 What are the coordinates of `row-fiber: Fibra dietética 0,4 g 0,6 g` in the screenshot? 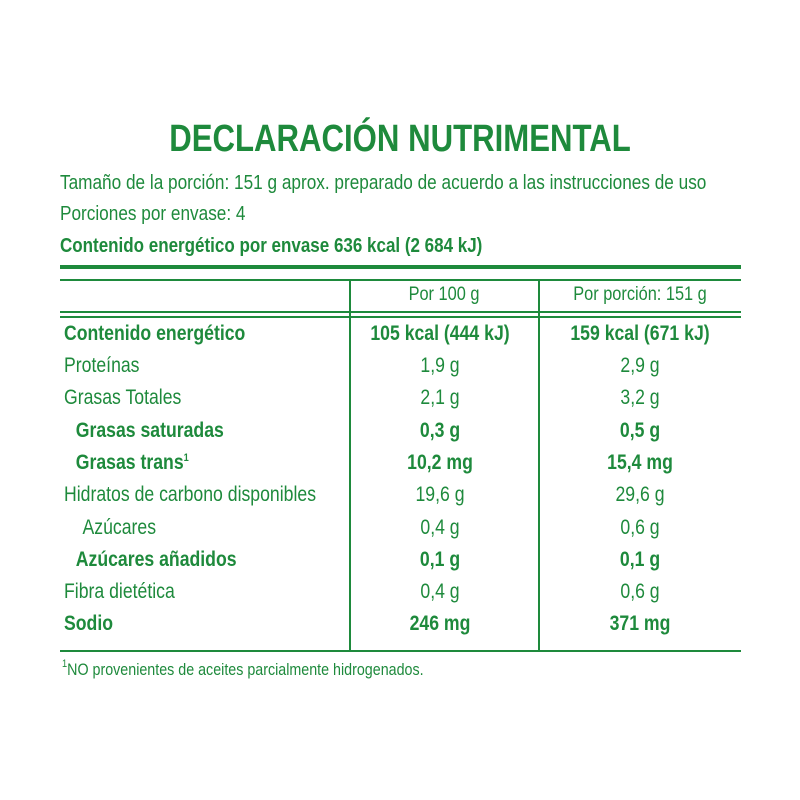 It's located at (400, 596).